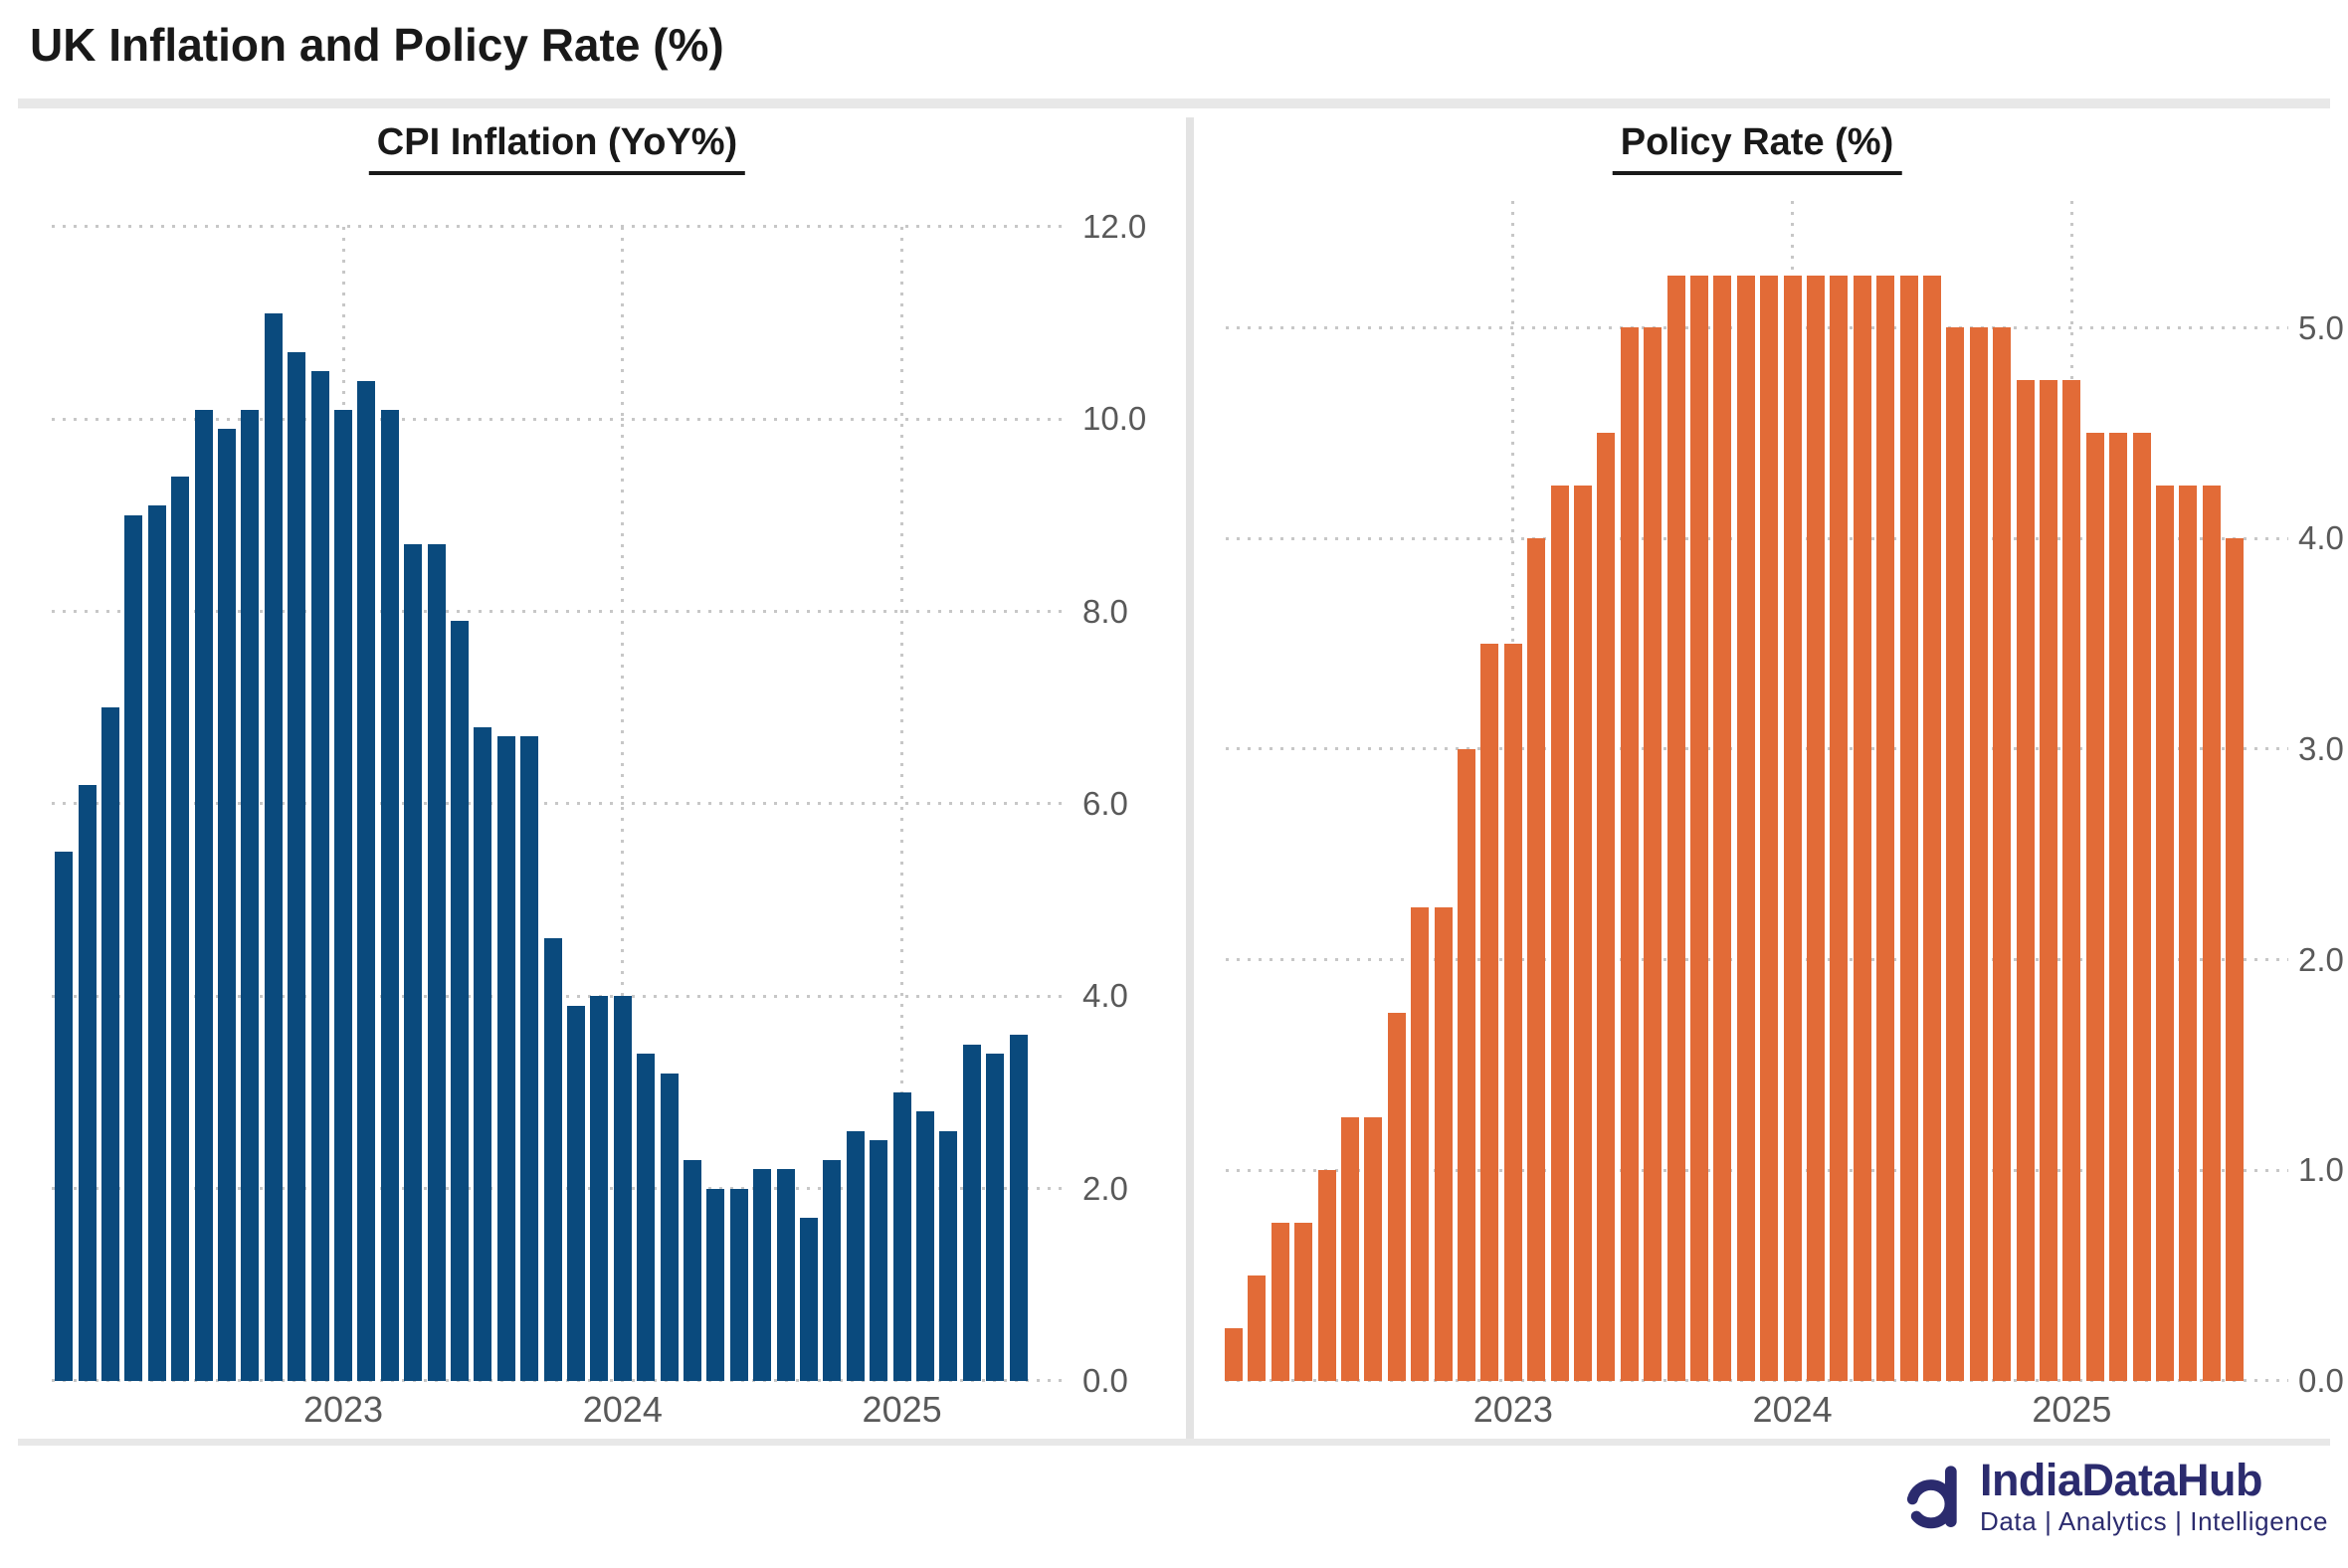 Image resolution: width=2348 pixels, height=1568 pixels. Describe the element at coordinates (1190, 779) in the screenshot. I see `panel-divider` at that location.